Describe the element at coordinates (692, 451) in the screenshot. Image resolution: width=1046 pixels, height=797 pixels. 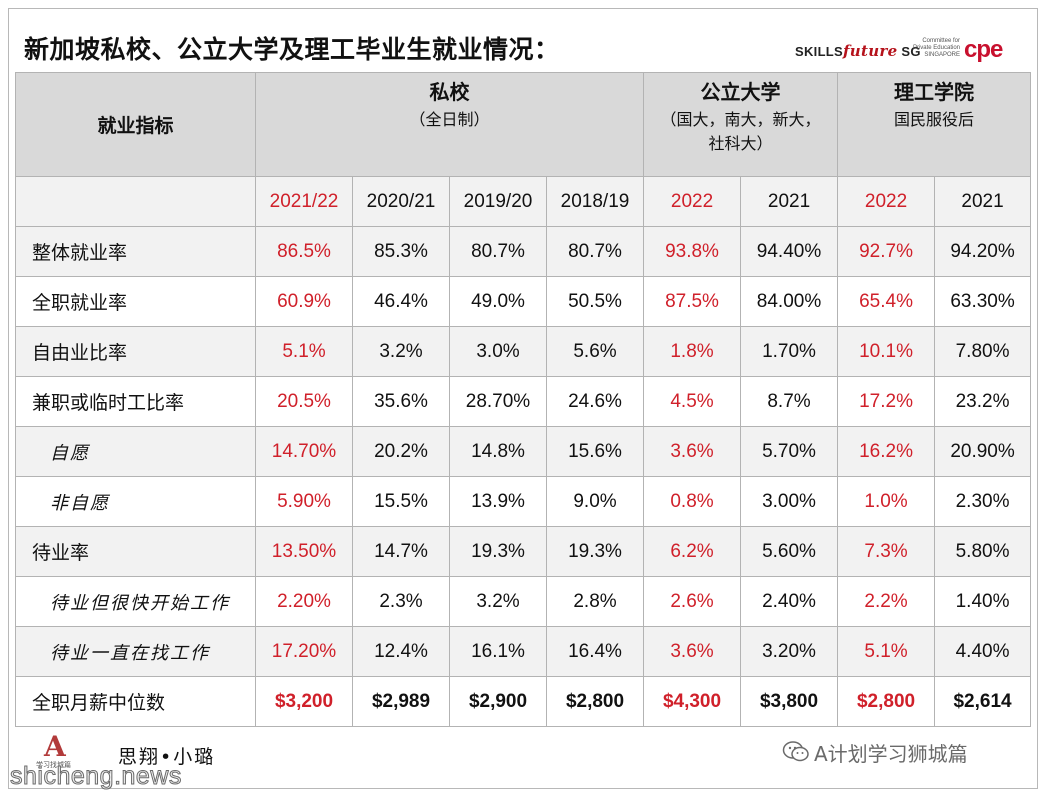
I see `value-cell: 3.6%` at that location.